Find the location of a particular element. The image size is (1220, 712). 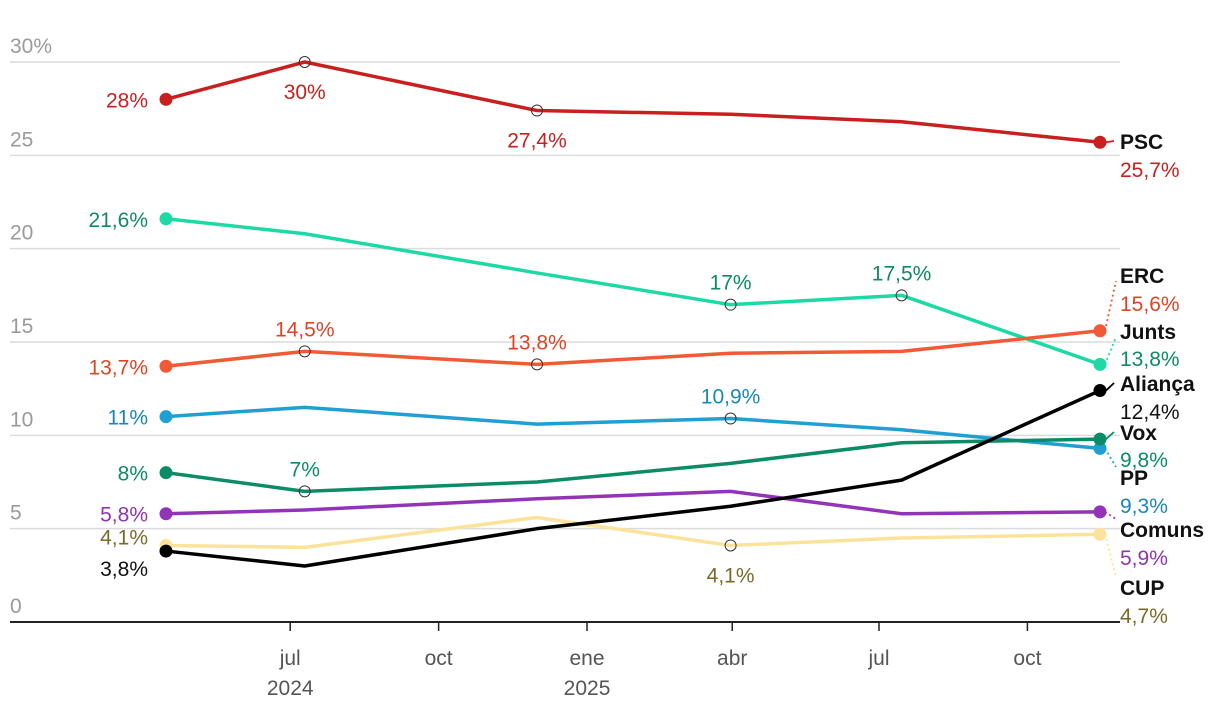

y-tick-label: 15 is located at coordinates (21, 326).